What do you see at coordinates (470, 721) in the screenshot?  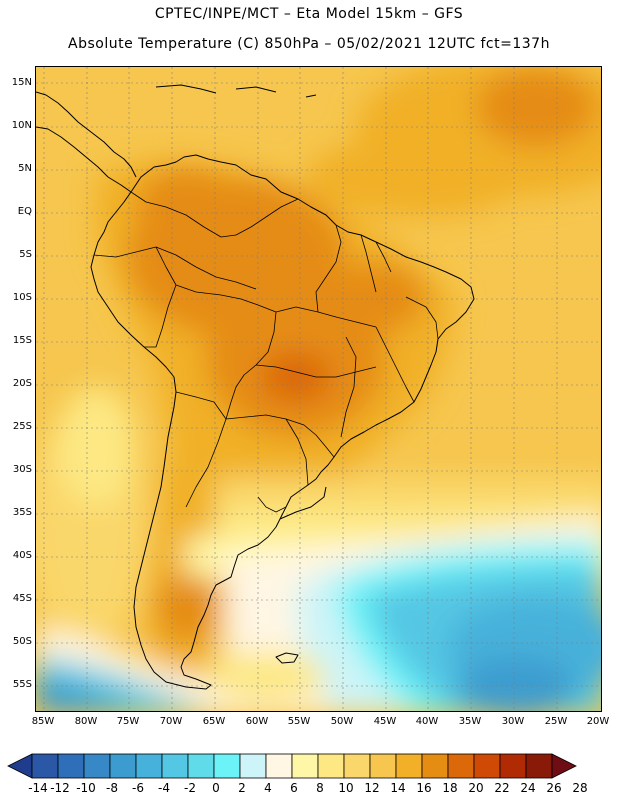 I see `lon-label-35w: 35W` at bounding box center [470, 721].